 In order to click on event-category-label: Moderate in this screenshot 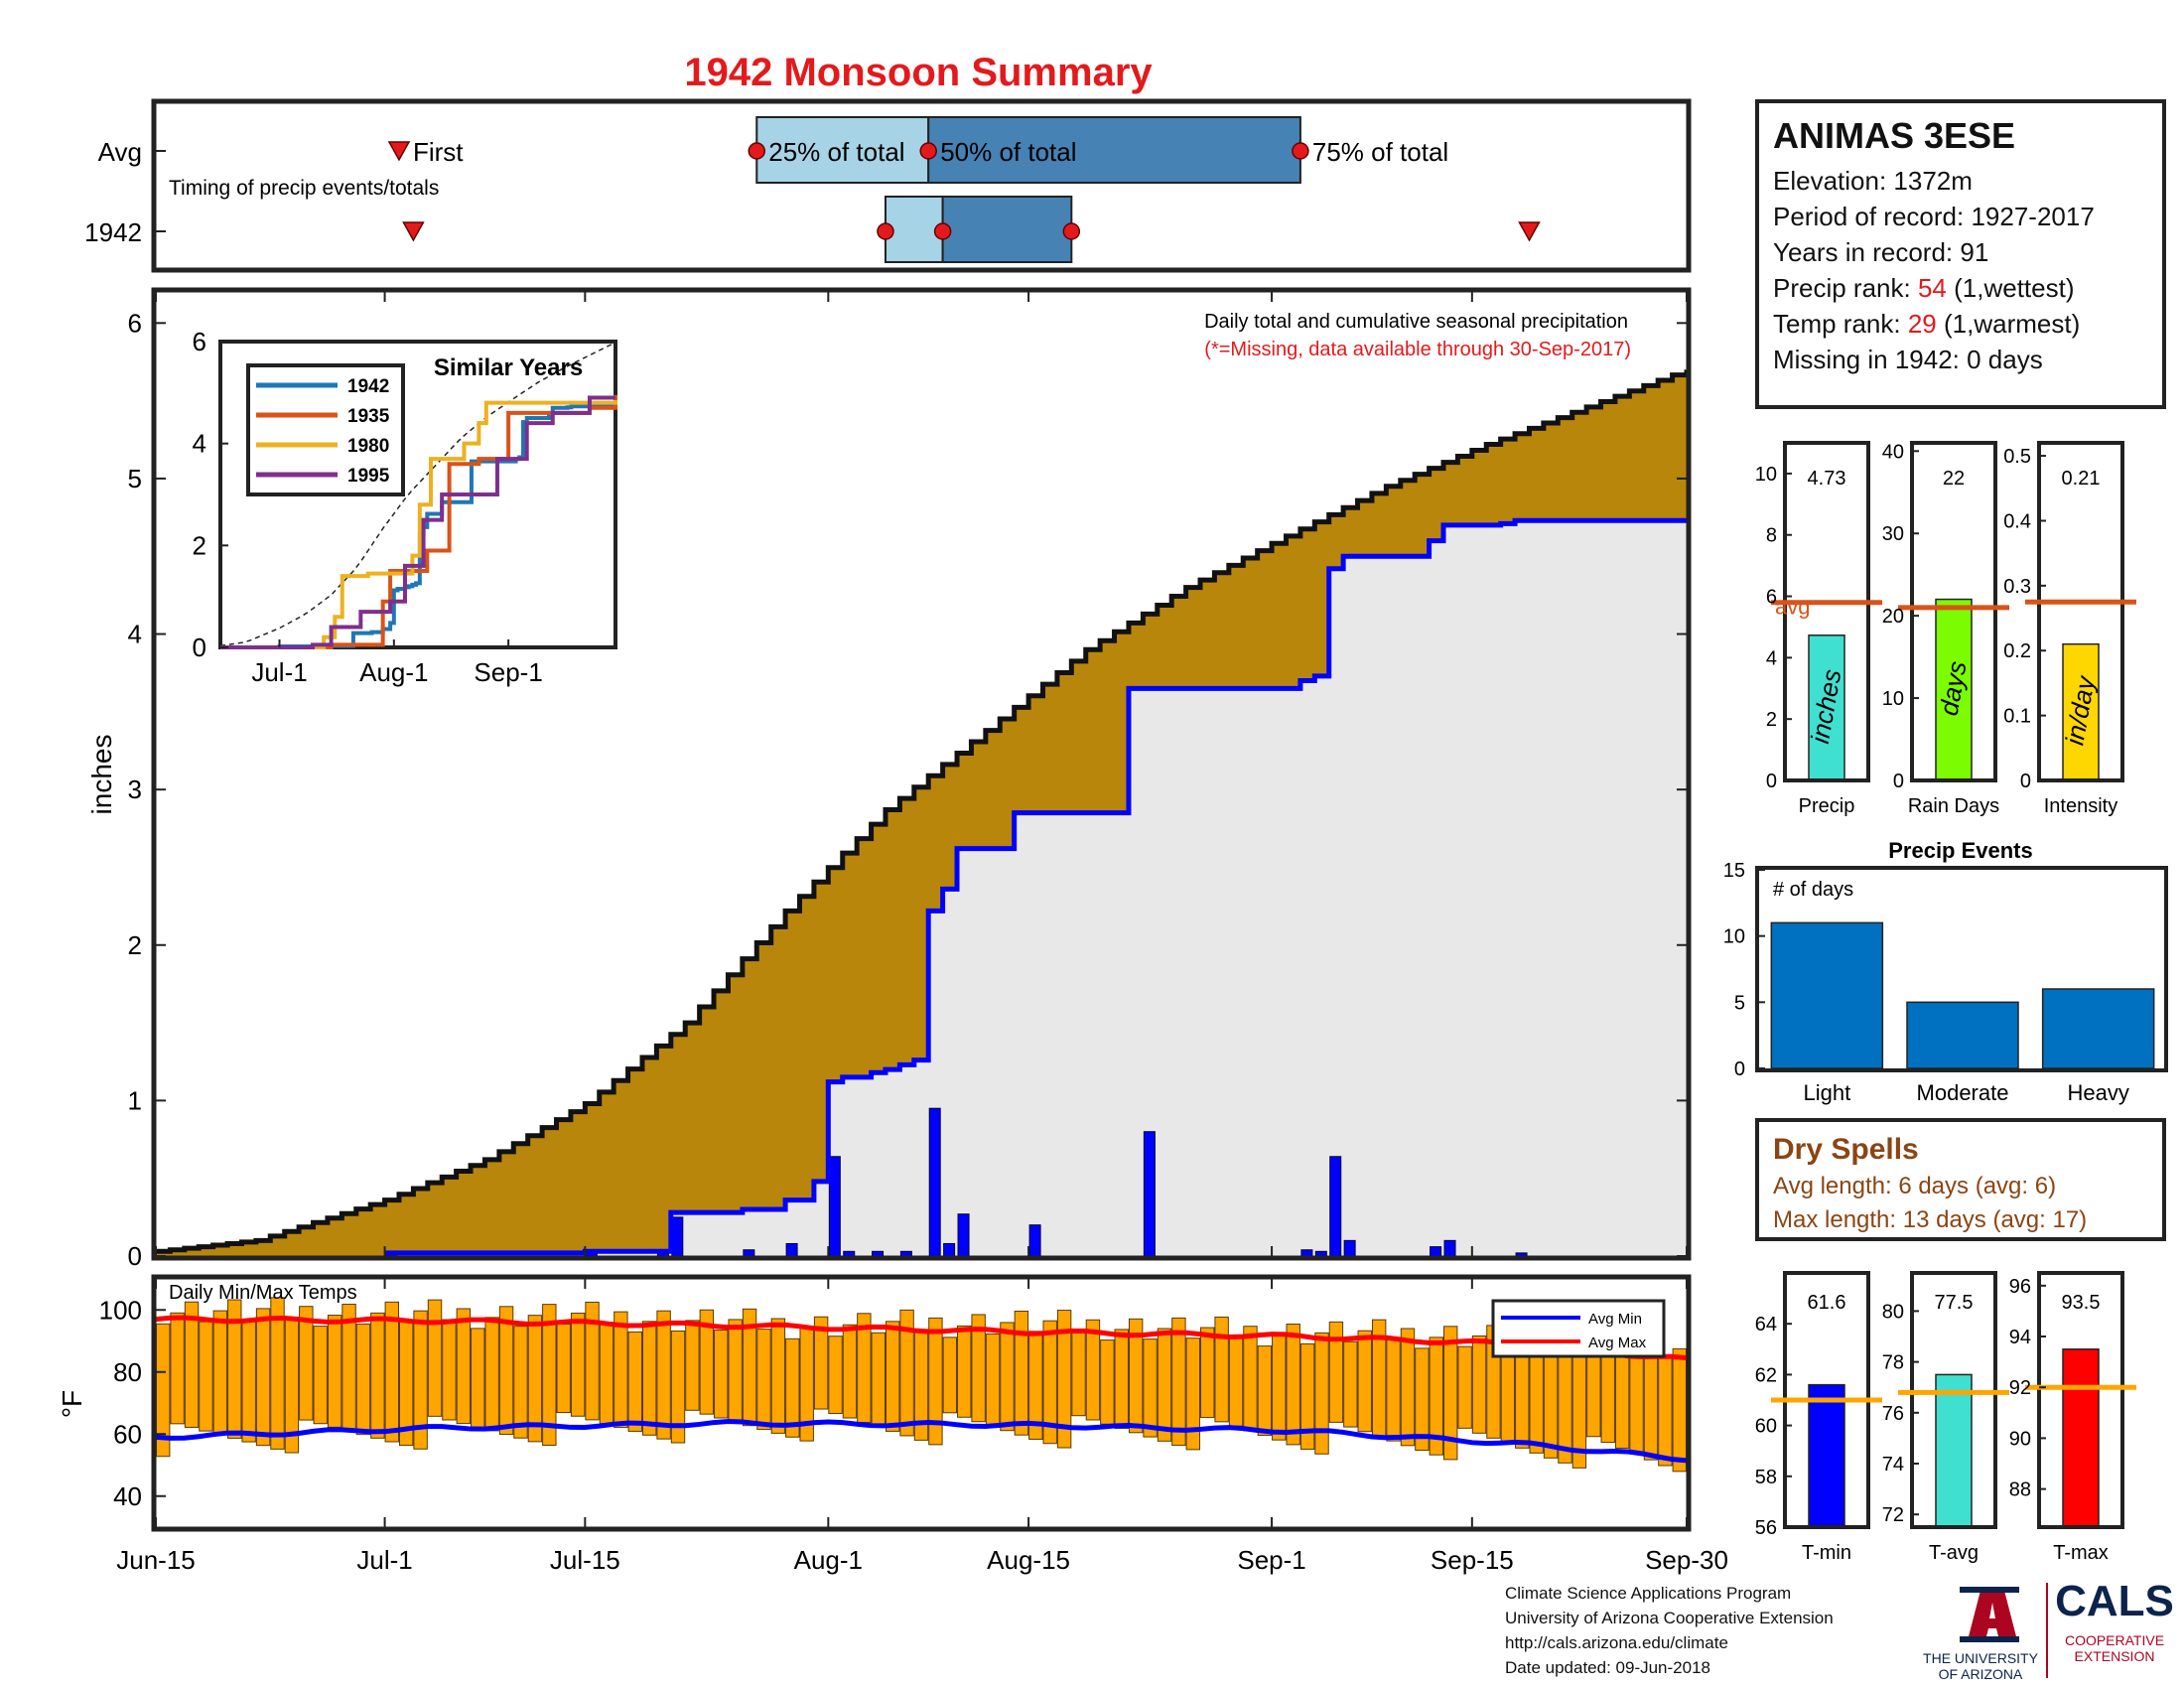, I will do `click(1963, 1092)`.